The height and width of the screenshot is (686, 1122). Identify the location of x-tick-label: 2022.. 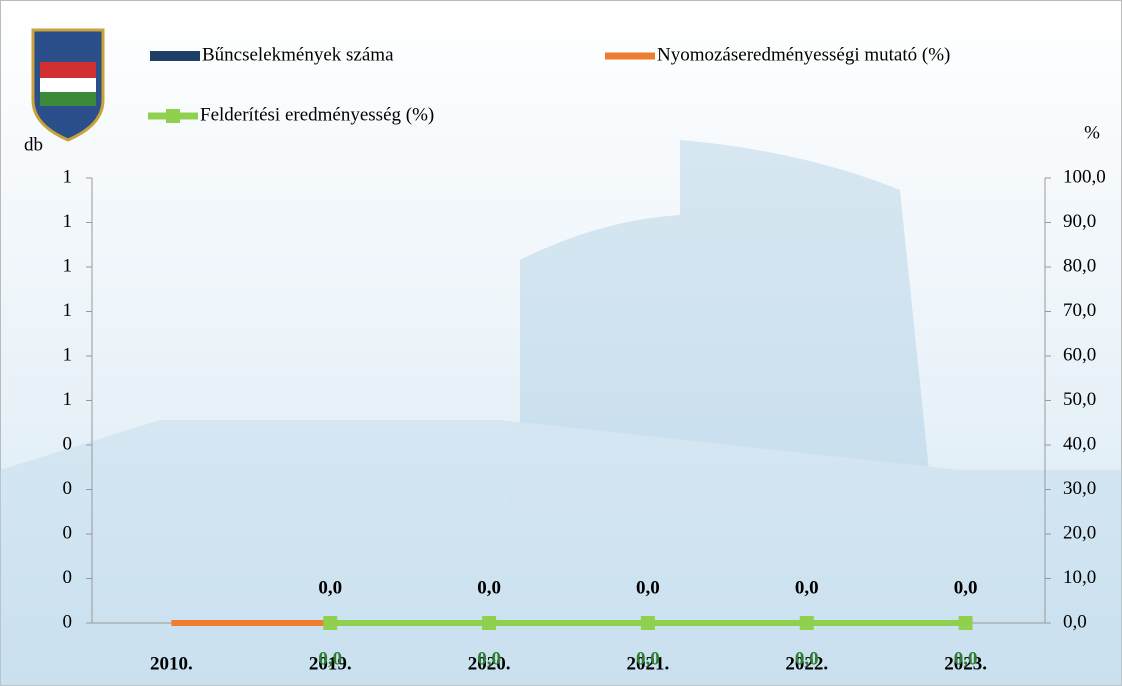
(806, 663).